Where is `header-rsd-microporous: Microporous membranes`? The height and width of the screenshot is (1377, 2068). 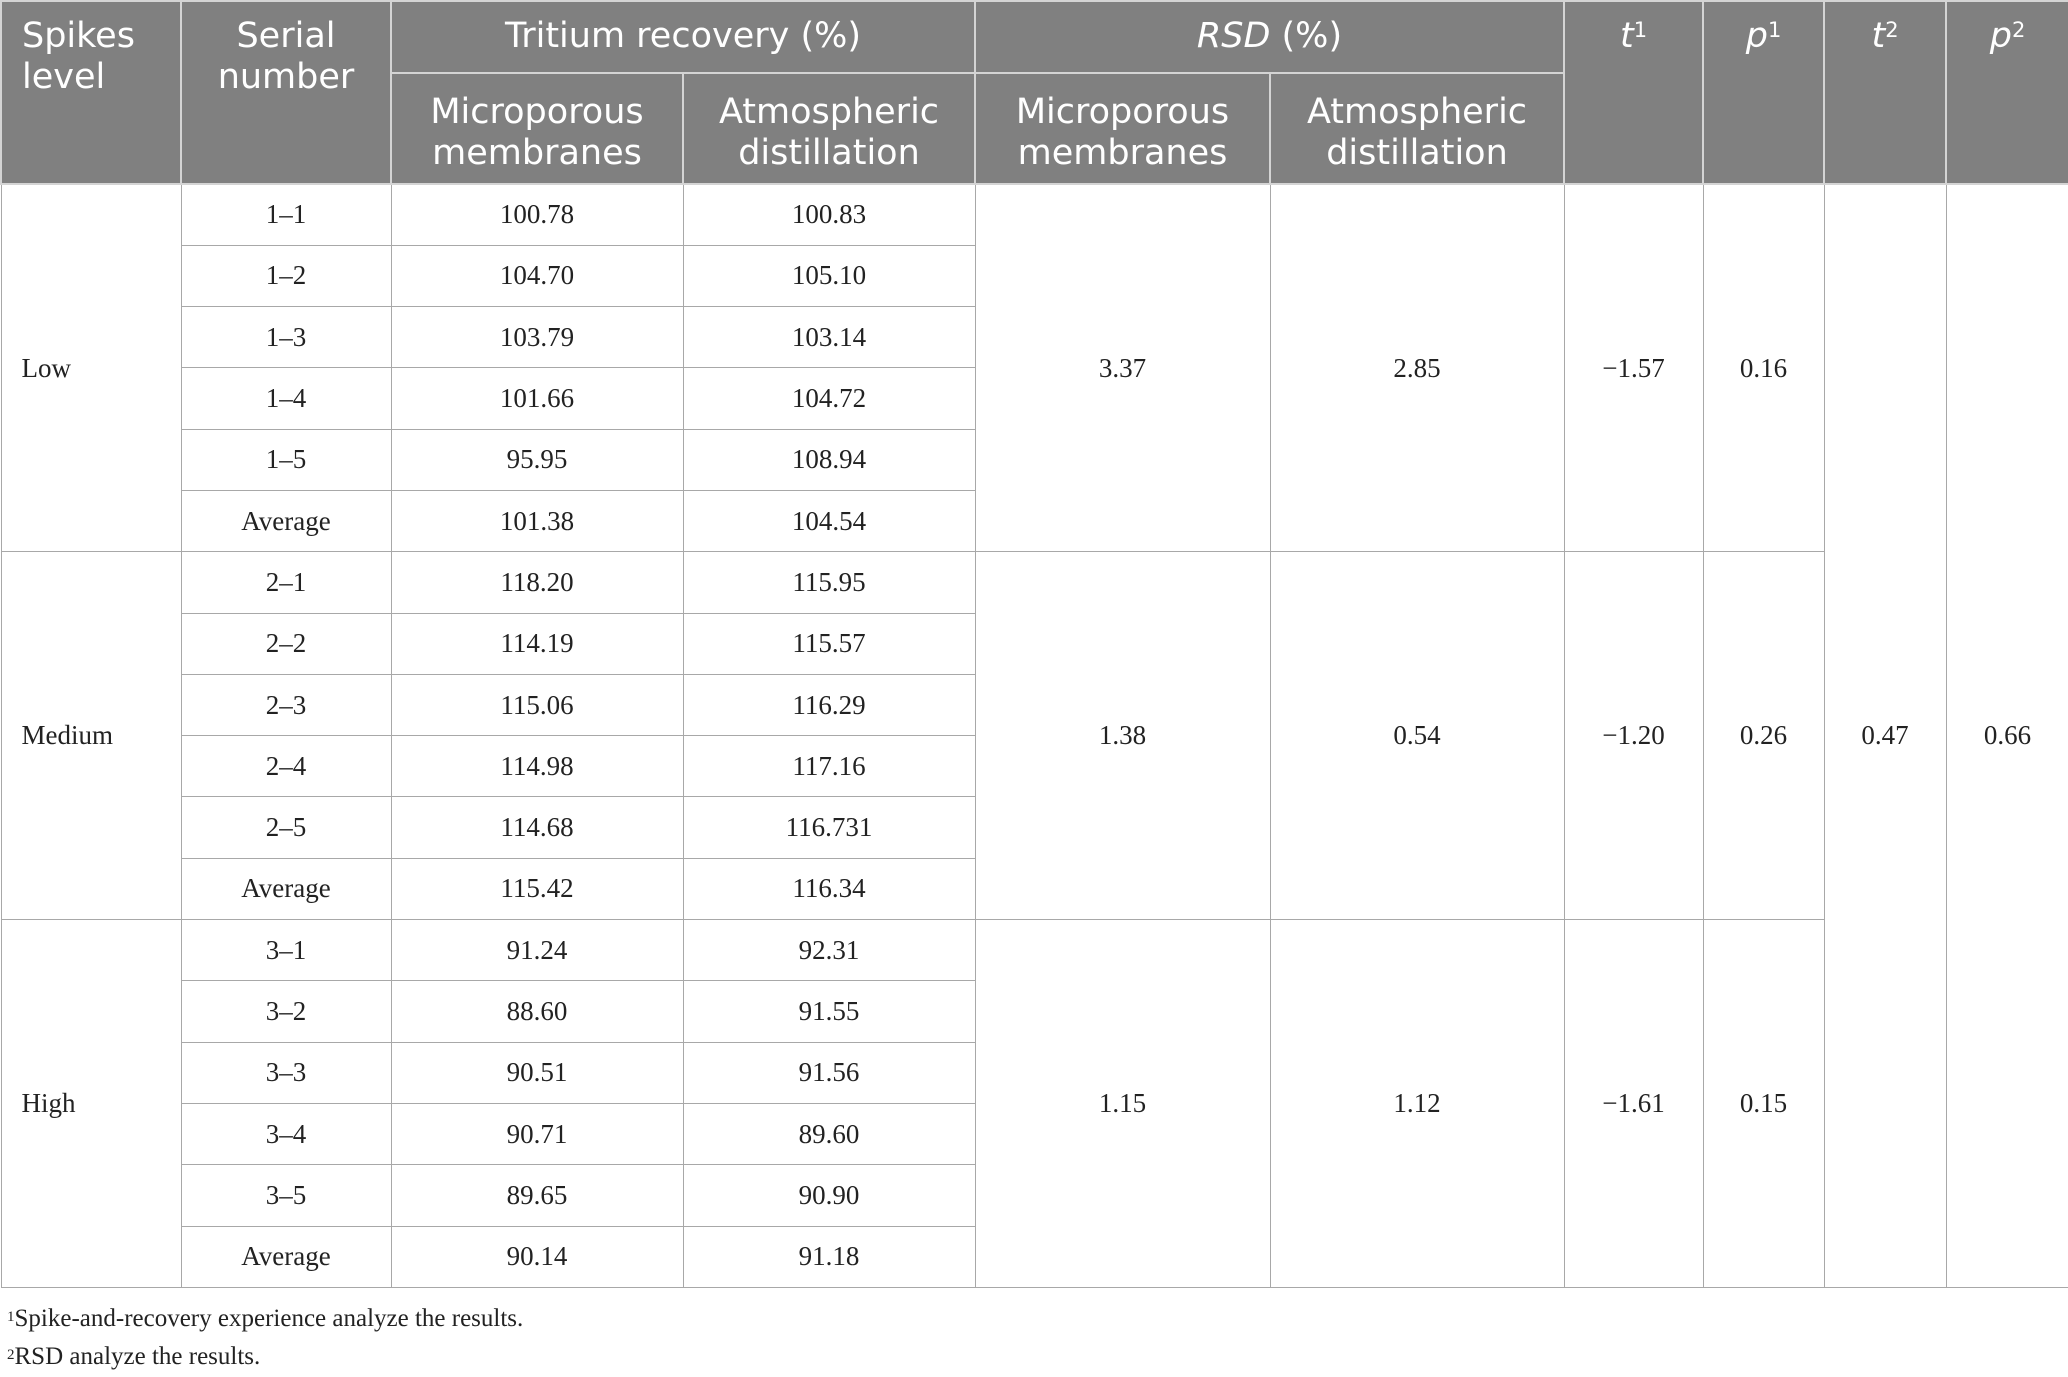
header-rsd-microporous: Microporous membranes is located at coordinates (1122, 128).